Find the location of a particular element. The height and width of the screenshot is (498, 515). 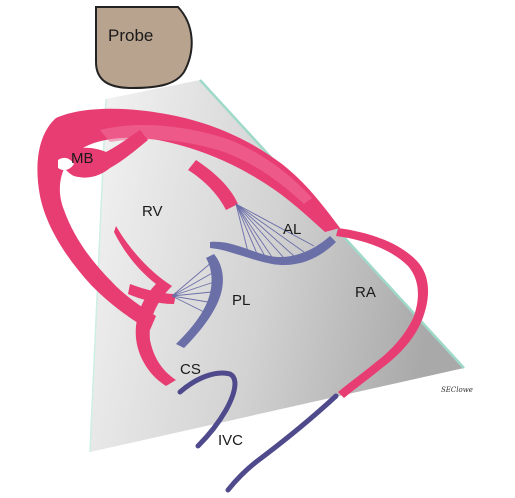

label-ivc: IVC is located at coordinates (230, 440).